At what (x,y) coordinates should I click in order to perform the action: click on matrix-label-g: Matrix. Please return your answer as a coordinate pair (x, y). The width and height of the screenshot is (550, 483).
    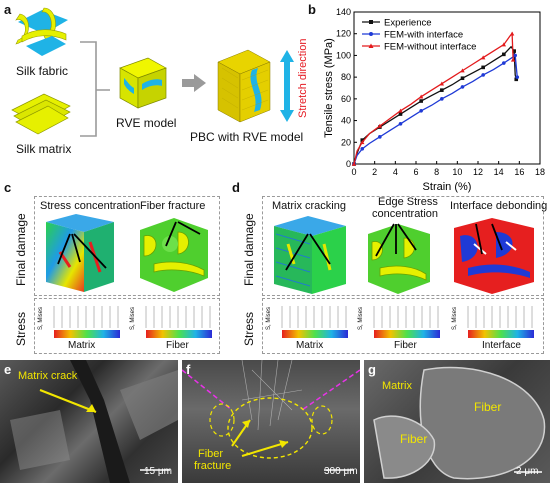
    Looking at the image, I should click on (397, 386).